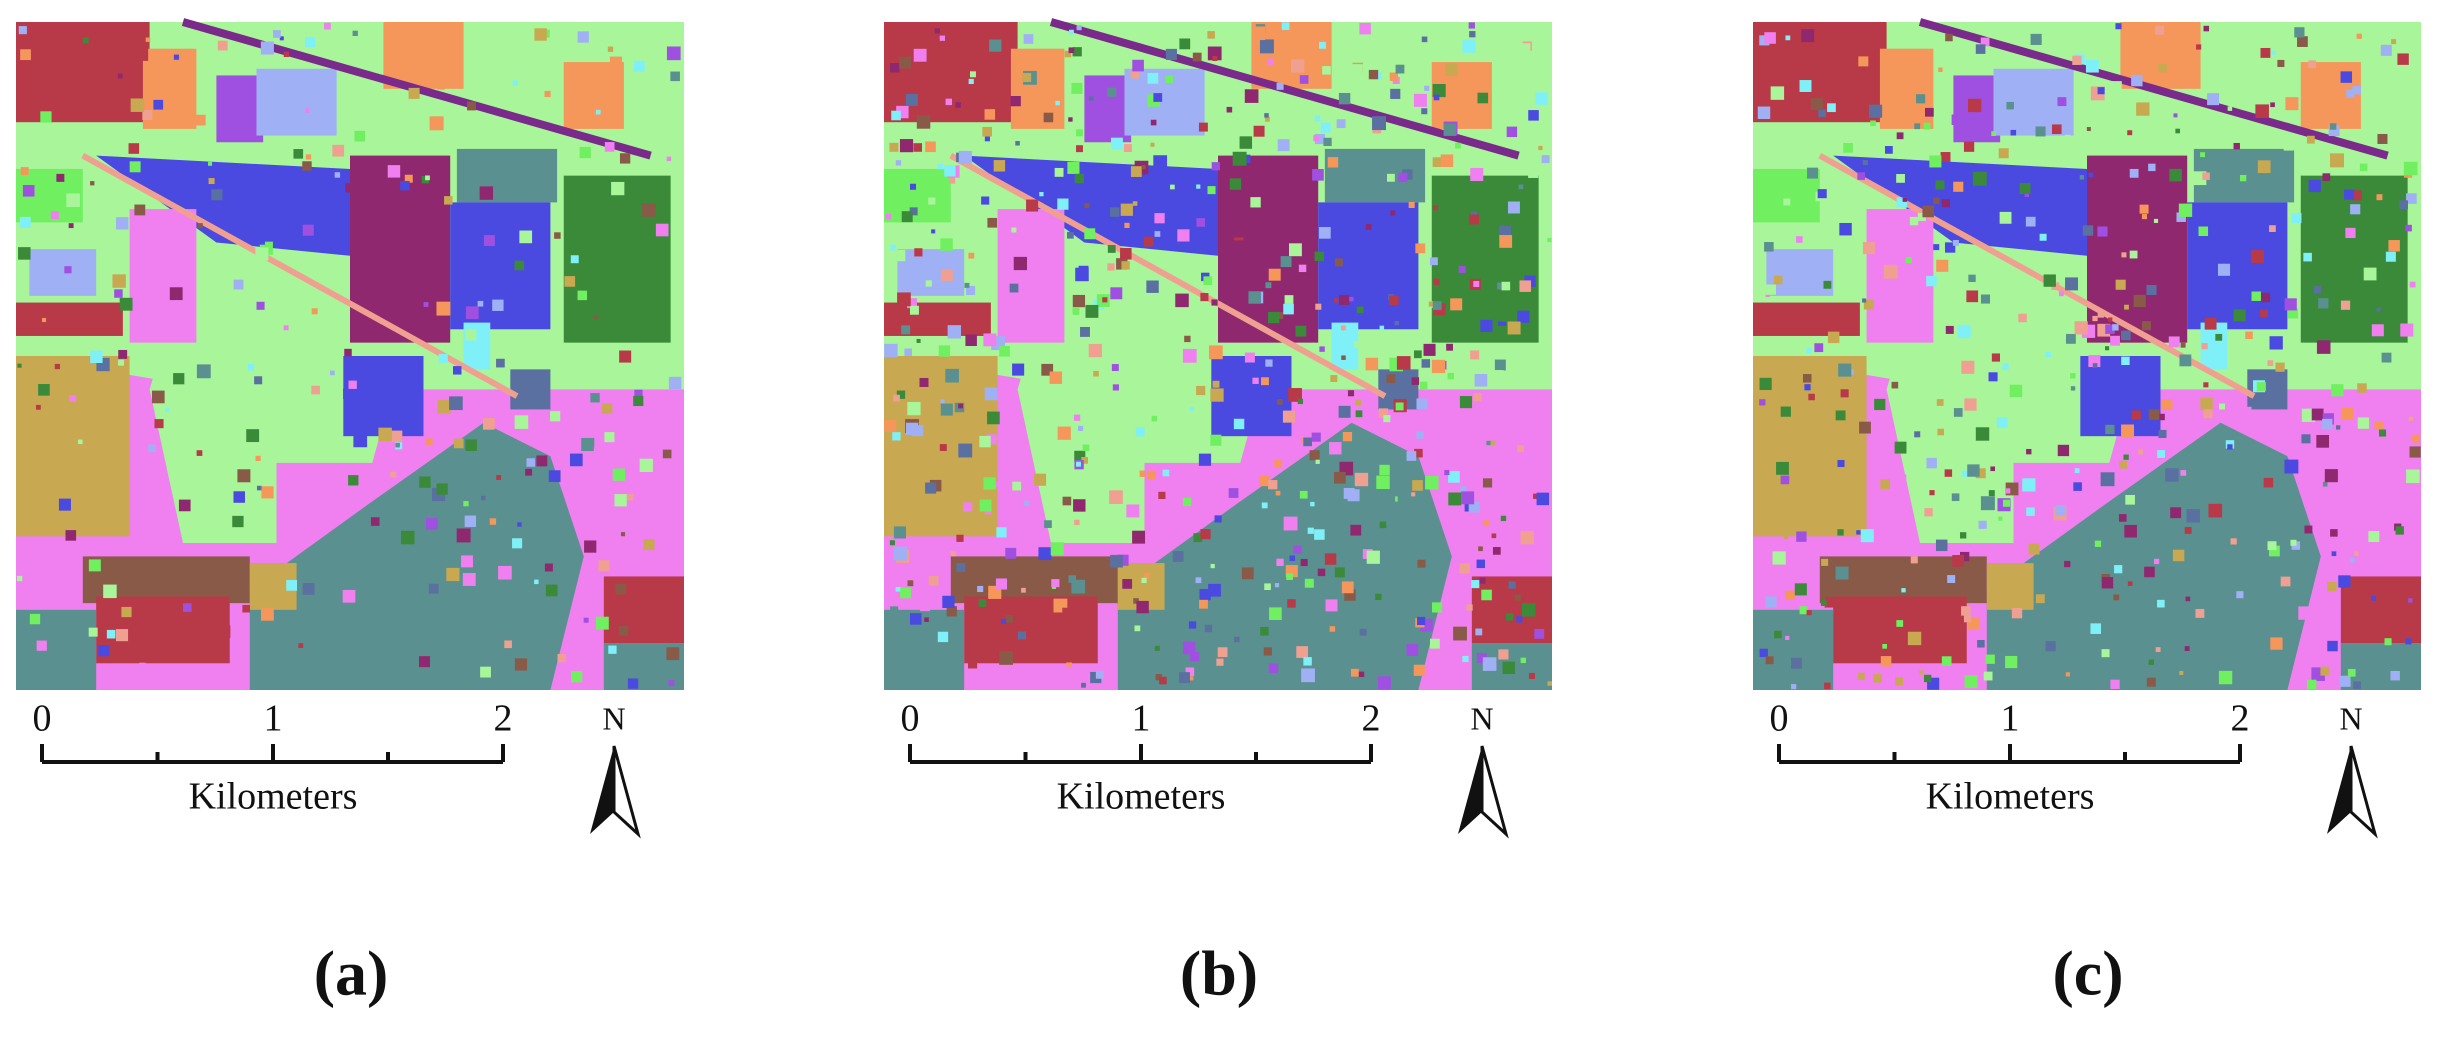  What do you see at coordinates (1141, 719) in the screenshot?
I see `scale-label: 1` at bounding box center [1141, 719].